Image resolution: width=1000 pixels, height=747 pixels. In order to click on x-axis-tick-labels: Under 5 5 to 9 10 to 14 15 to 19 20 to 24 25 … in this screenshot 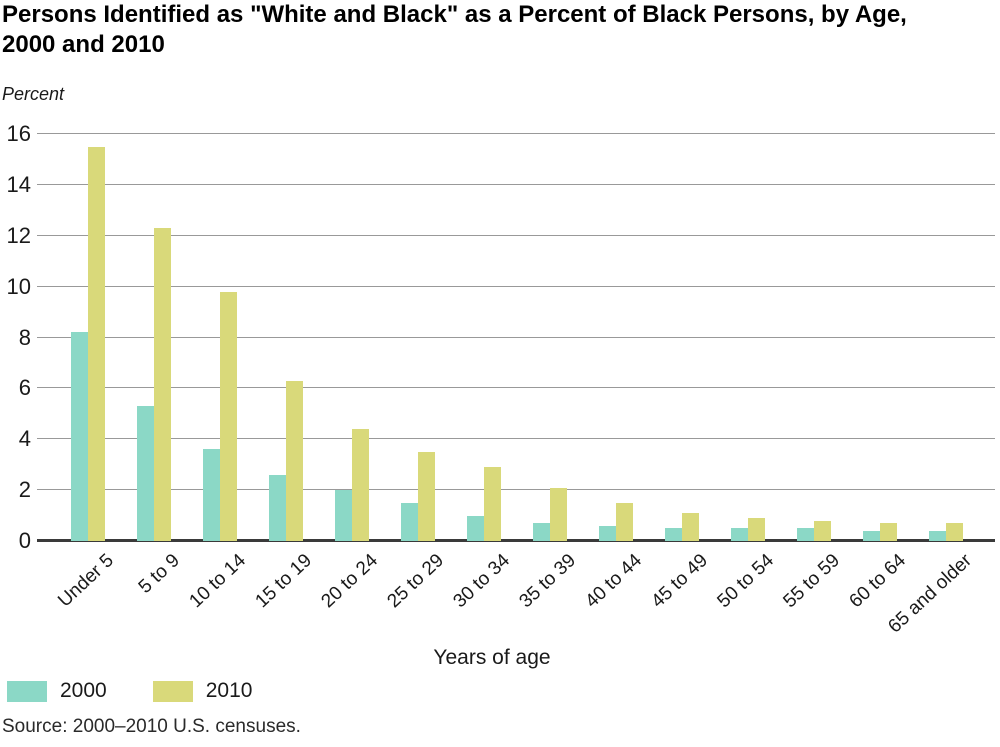, I will do `click(516, 600)`.